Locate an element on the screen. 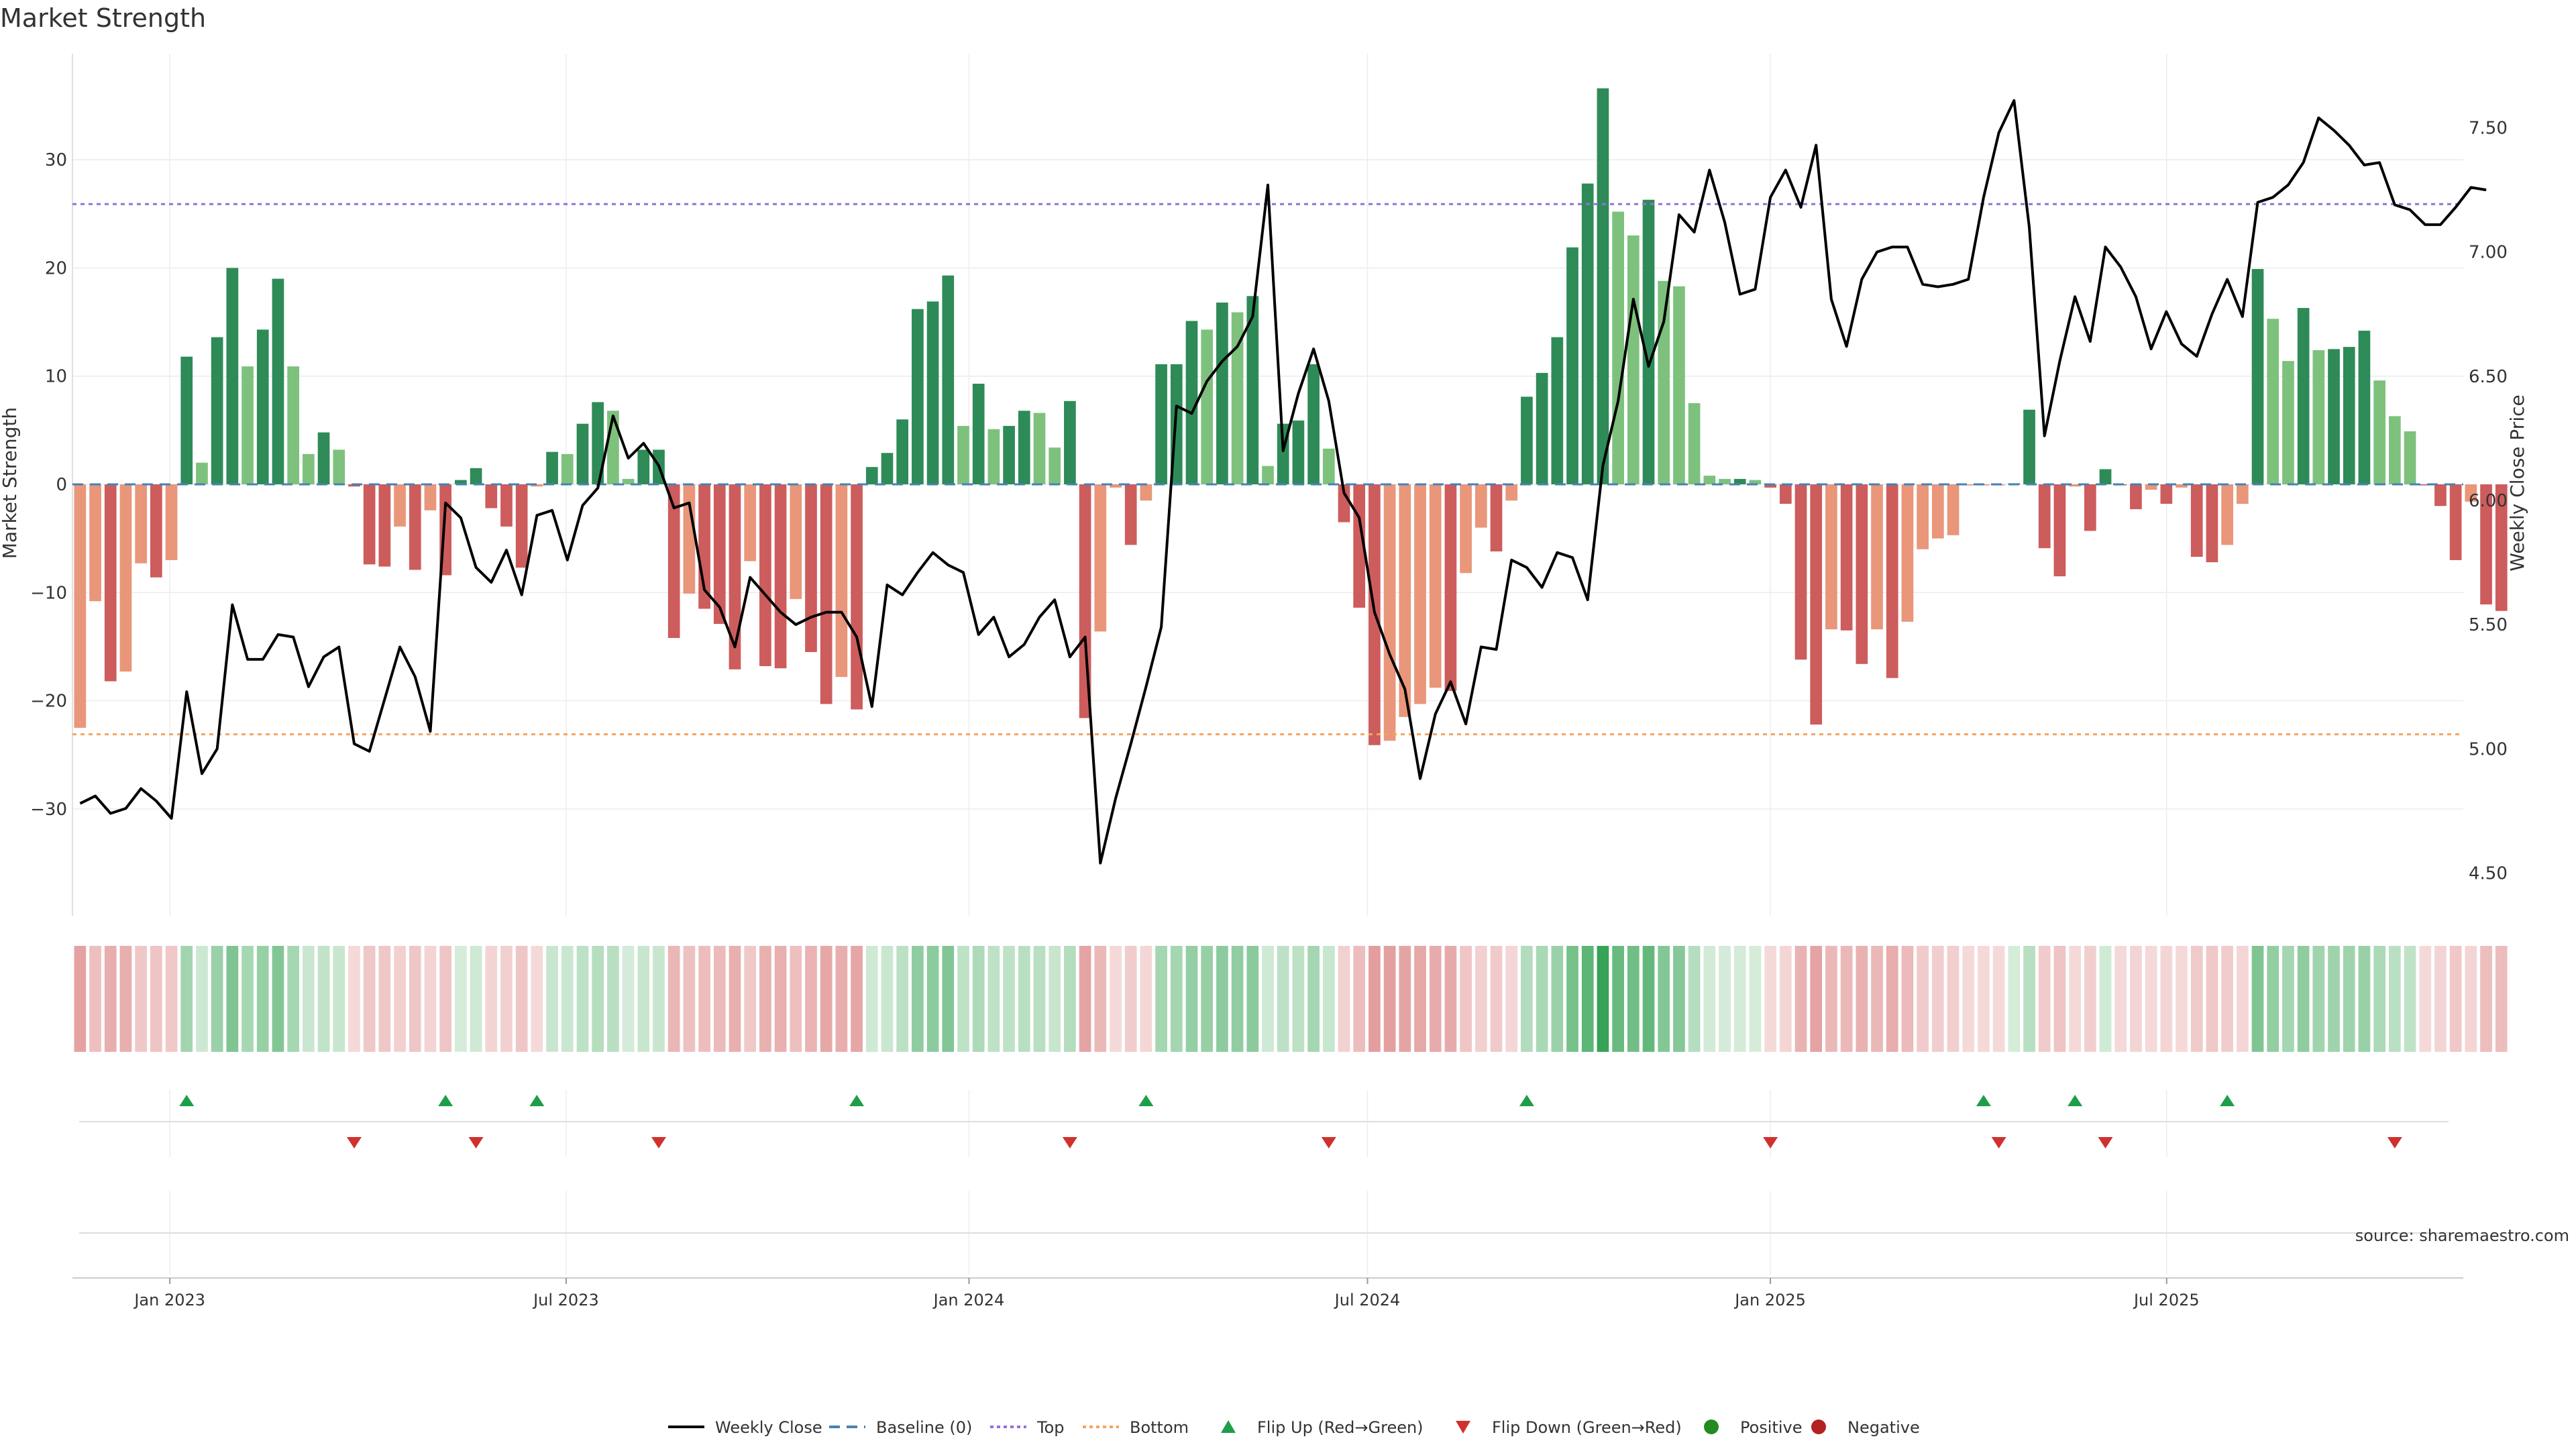  x-tick-label: Jul 2025 is located at coordinates (2166, 1300).